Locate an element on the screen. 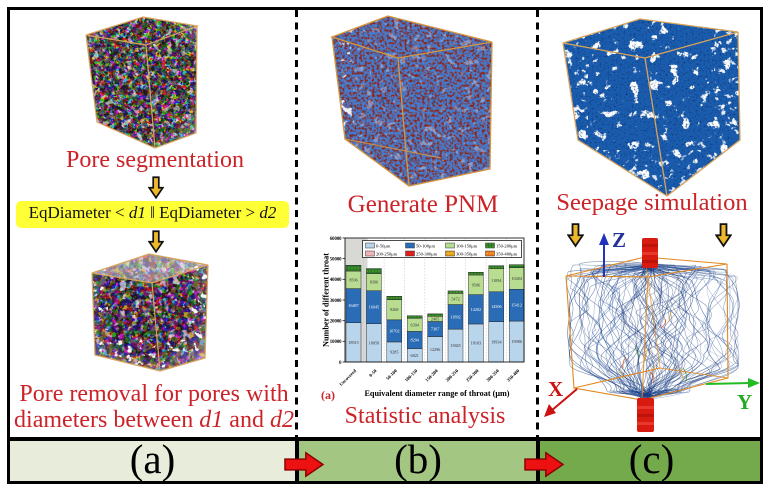 This screenshot has width=770, height=492. svg-text: 16487 is located at coordinates (353, 305).